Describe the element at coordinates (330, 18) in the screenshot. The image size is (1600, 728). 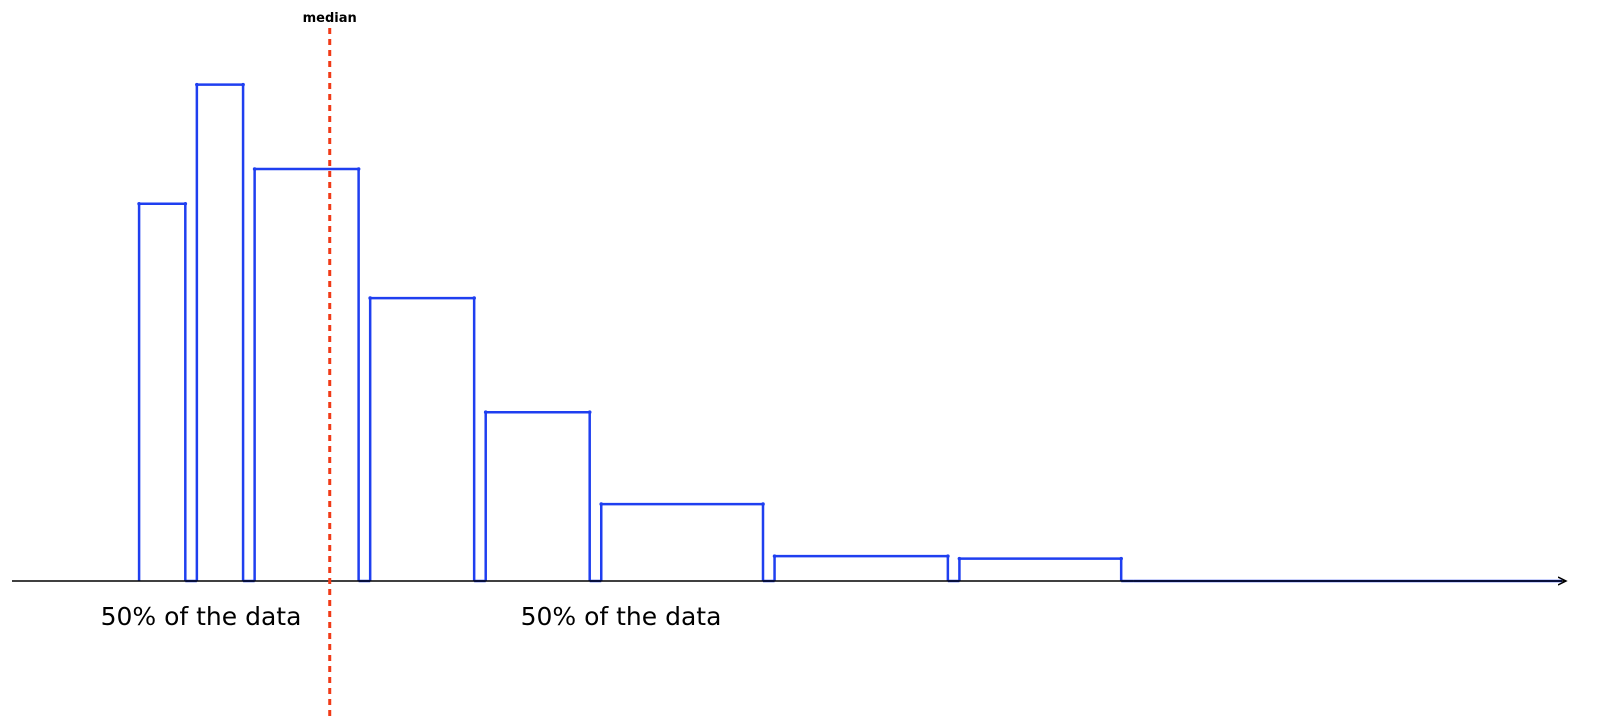
I see `median-label: median` at that location.